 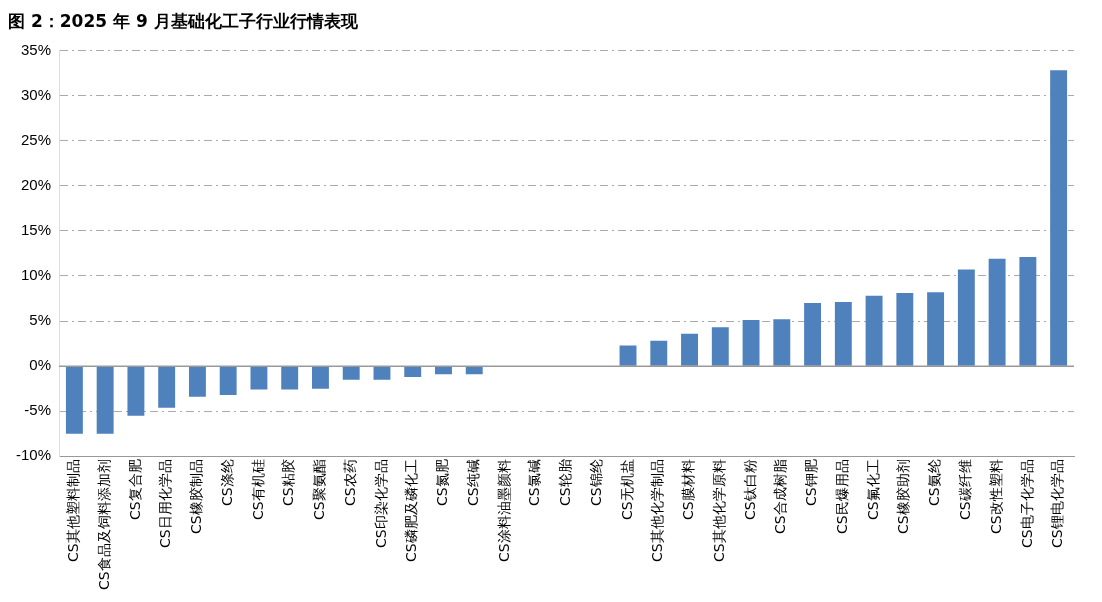 I want to click on x-tick-label: CS其他化学制品, so click(x=657, y=511).